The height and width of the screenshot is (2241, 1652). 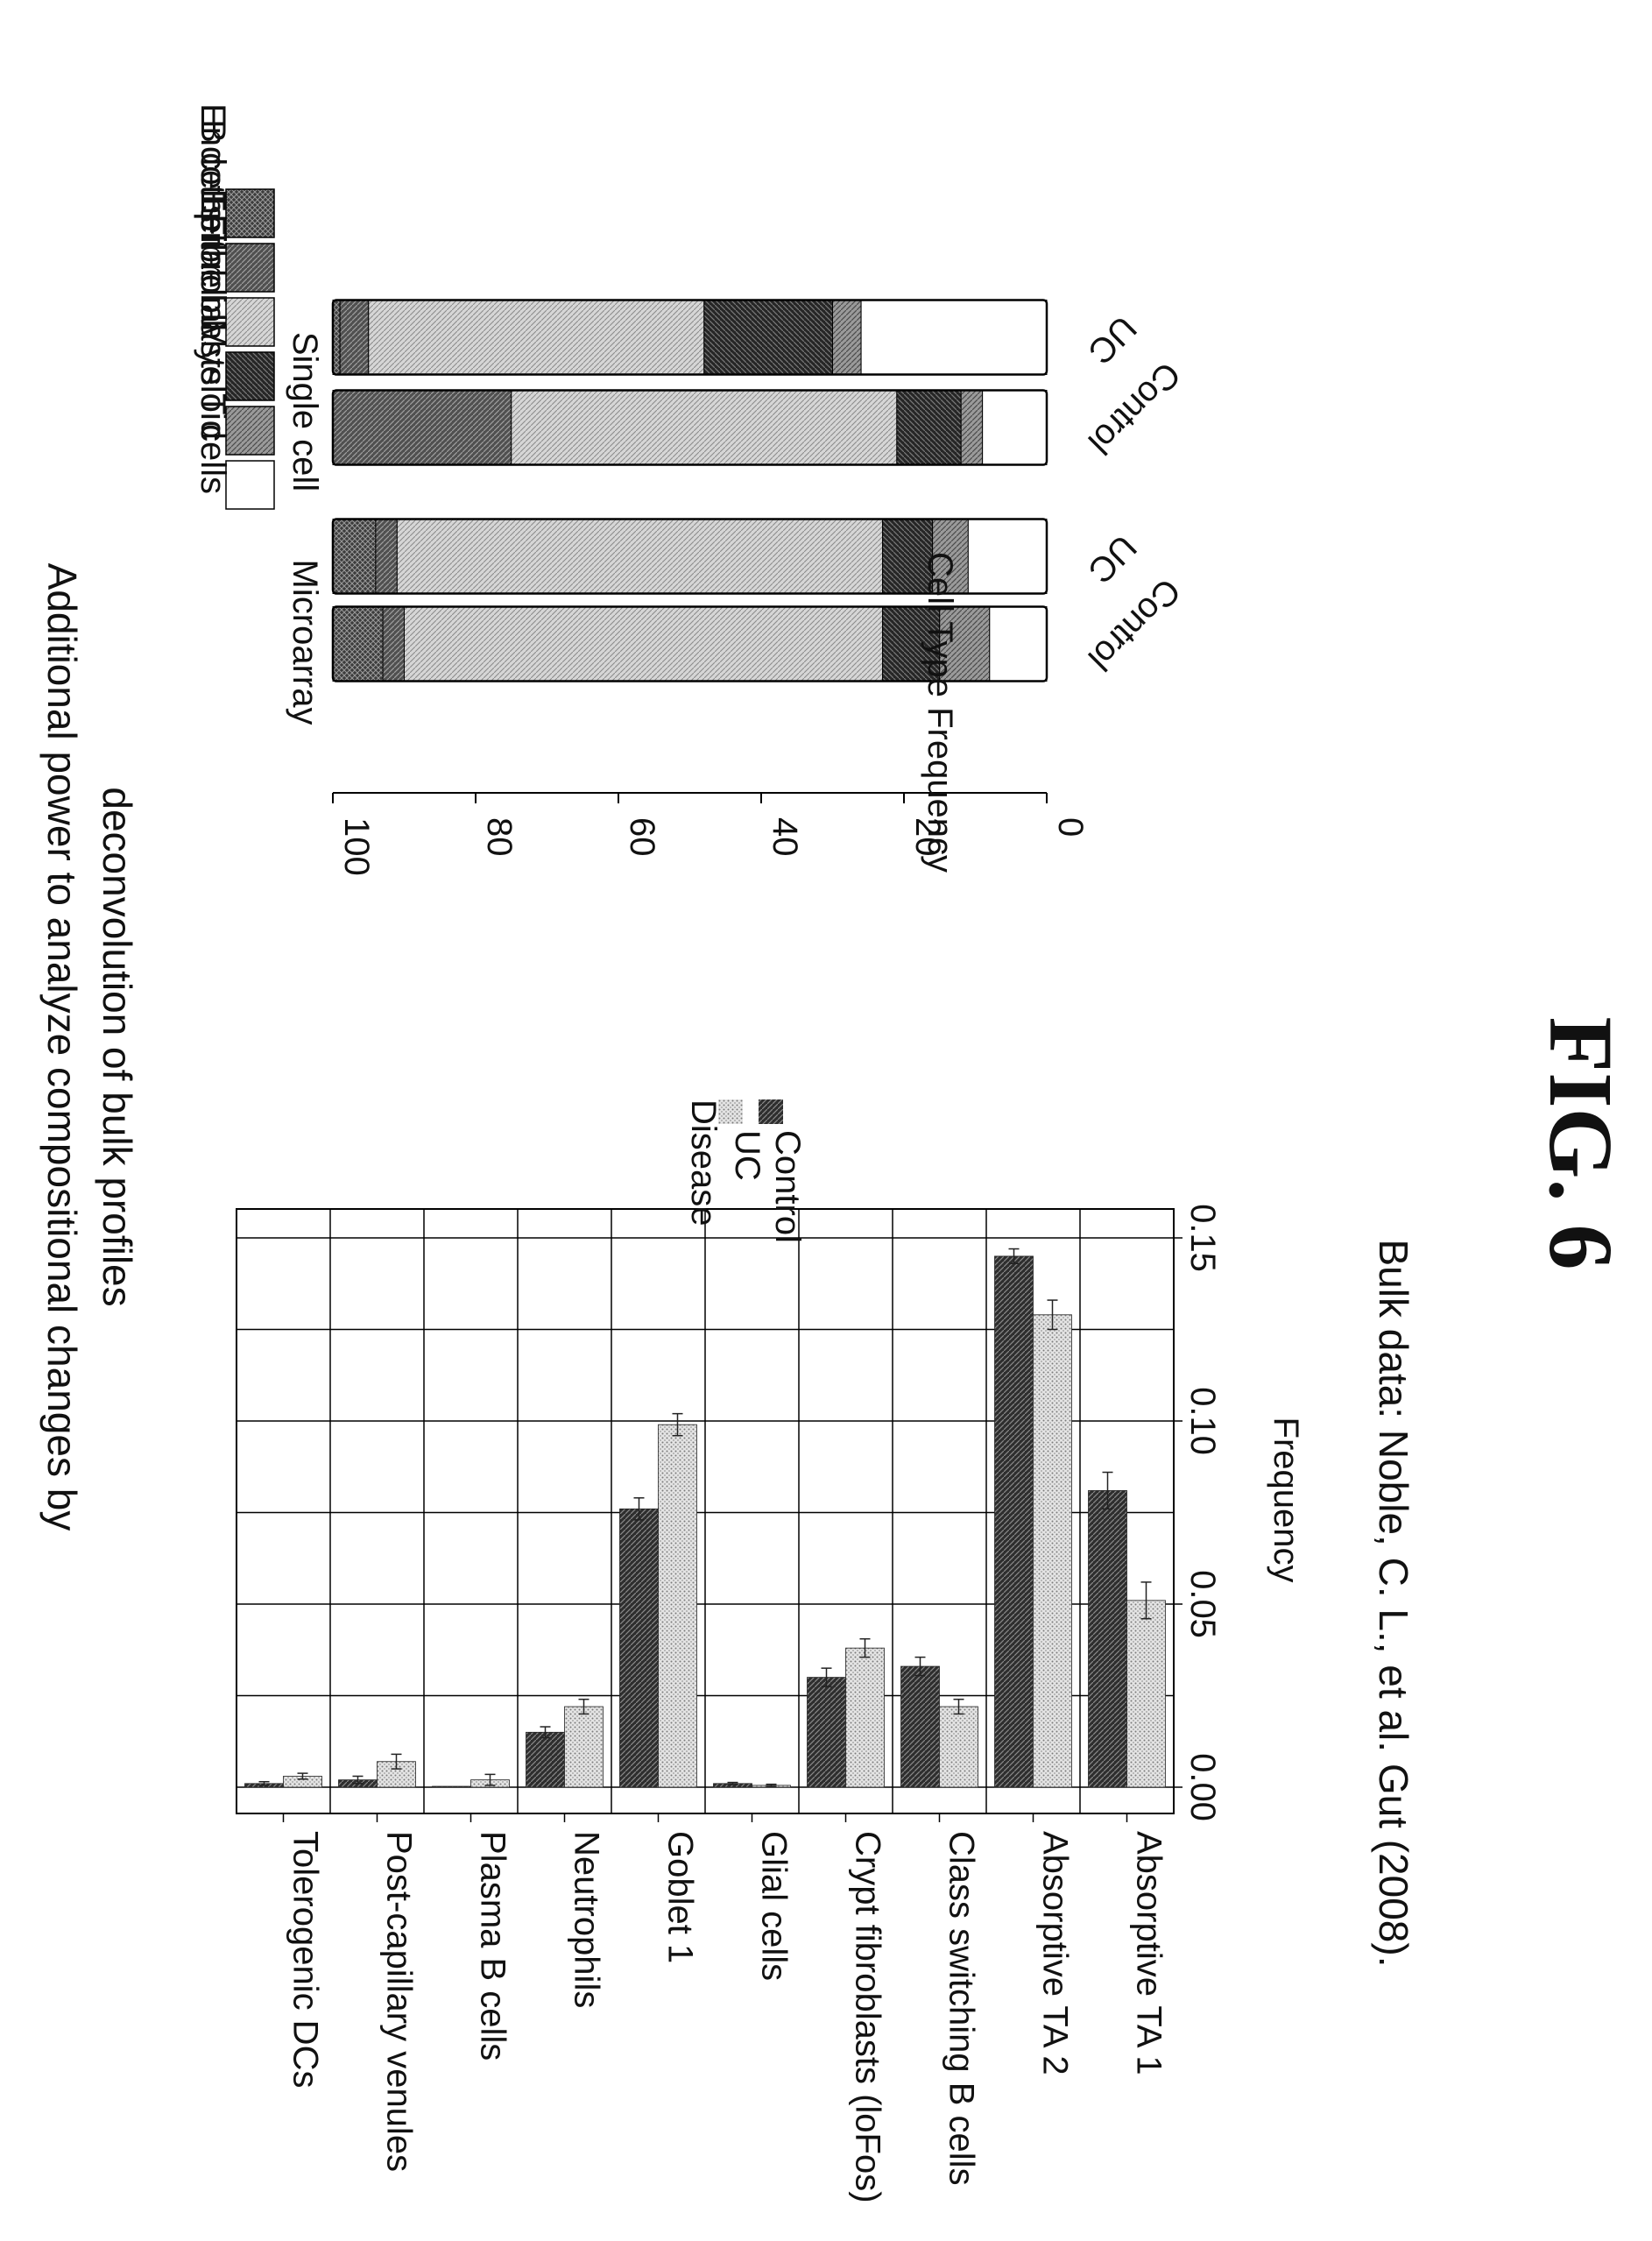 I want to click on legend-title-disease: Disease, so click(x=703, y=1163).